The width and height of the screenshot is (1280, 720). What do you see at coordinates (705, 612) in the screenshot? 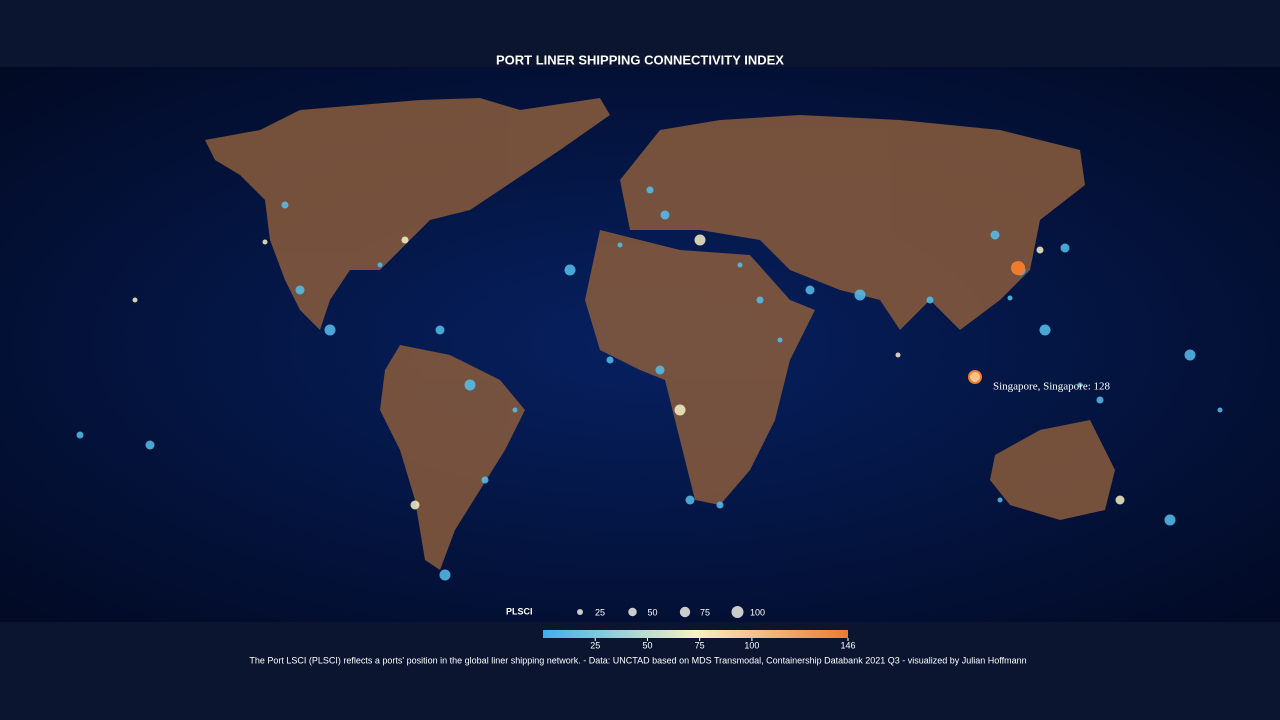
I see `size-label: 75` at bounding box center [705, 612].